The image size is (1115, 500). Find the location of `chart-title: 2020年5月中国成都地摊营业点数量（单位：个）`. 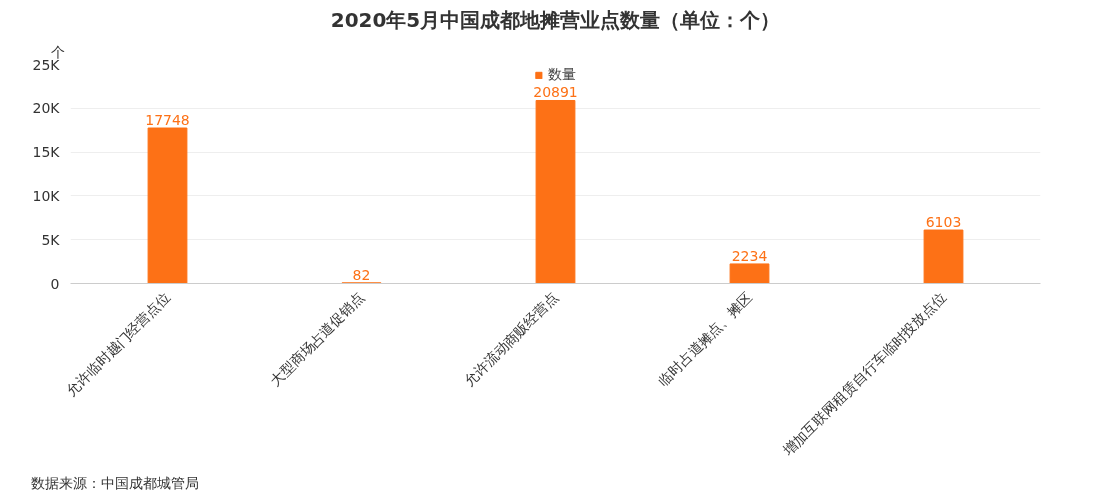

chart-title: 2020年5月中国成都地摊营业点数量（单位：个） is located at coordinates (555, 19).